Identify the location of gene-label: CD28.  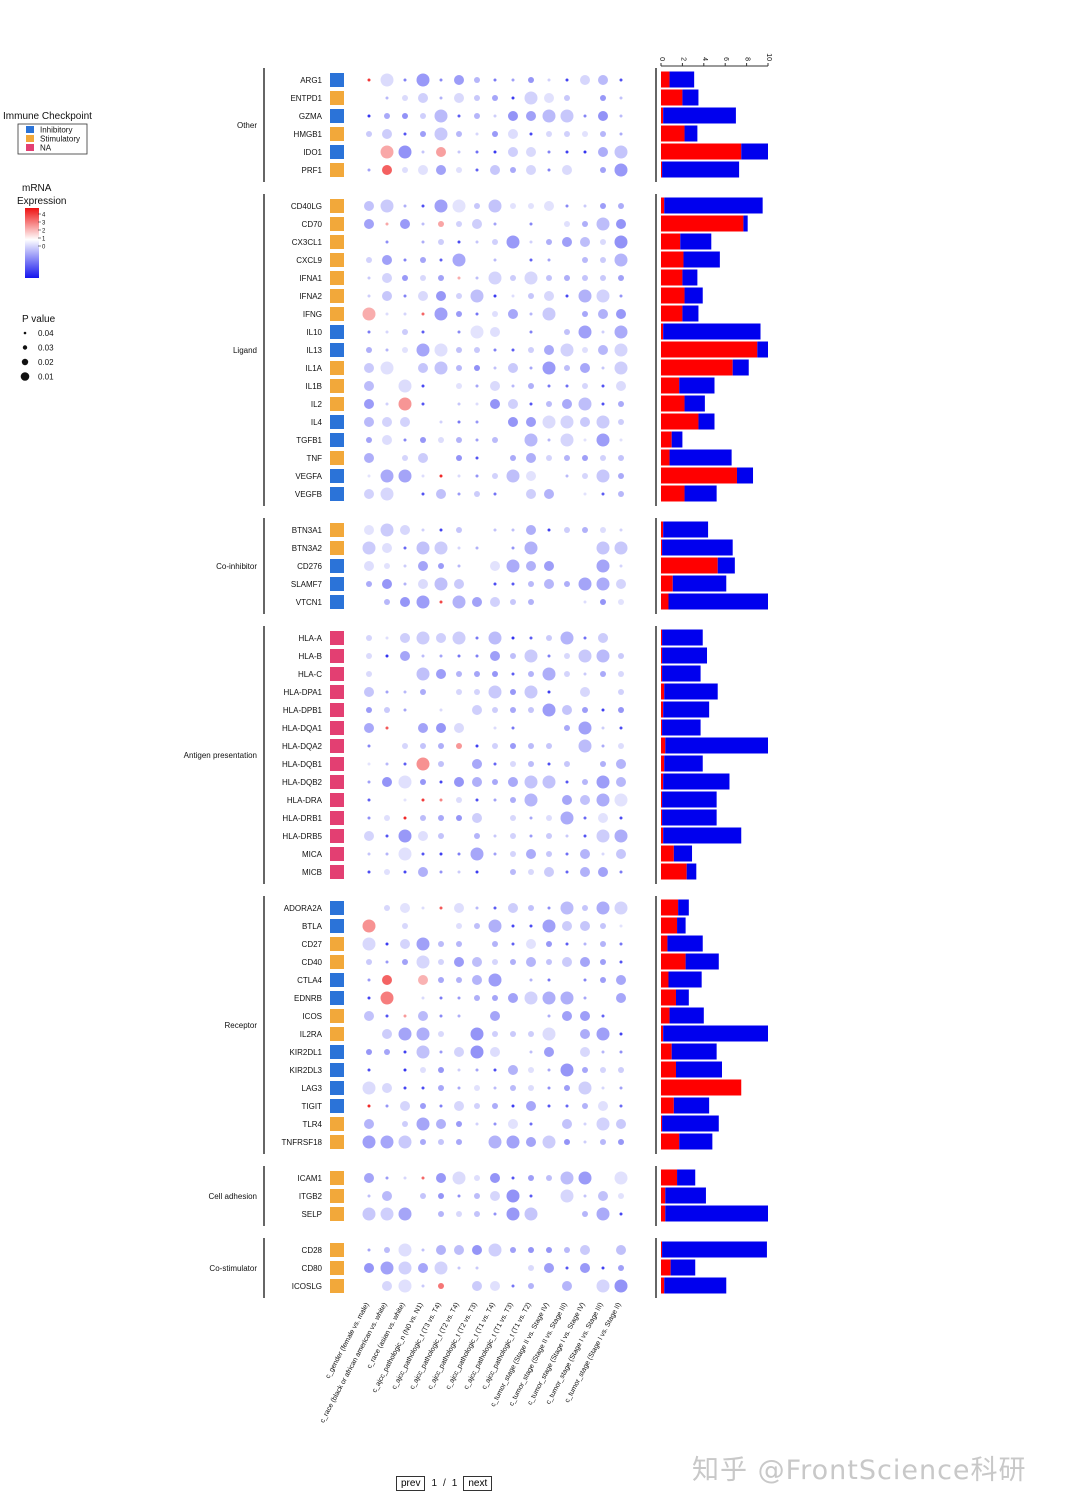
(312, 1250).